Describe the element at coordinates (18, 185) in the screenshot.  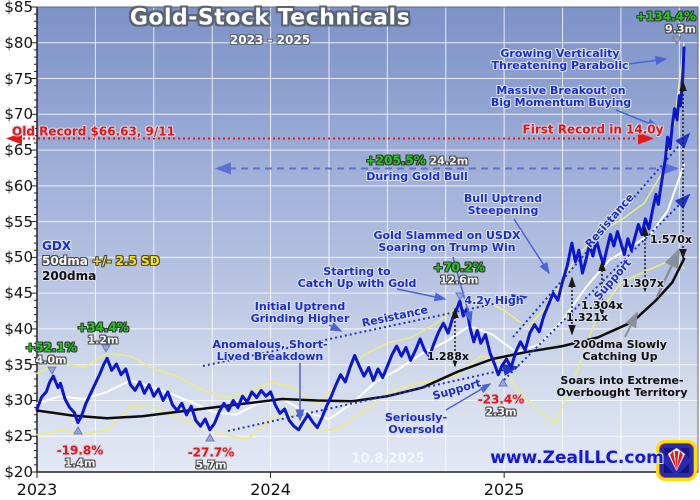
I see `y-axis-label: $60` at that location.